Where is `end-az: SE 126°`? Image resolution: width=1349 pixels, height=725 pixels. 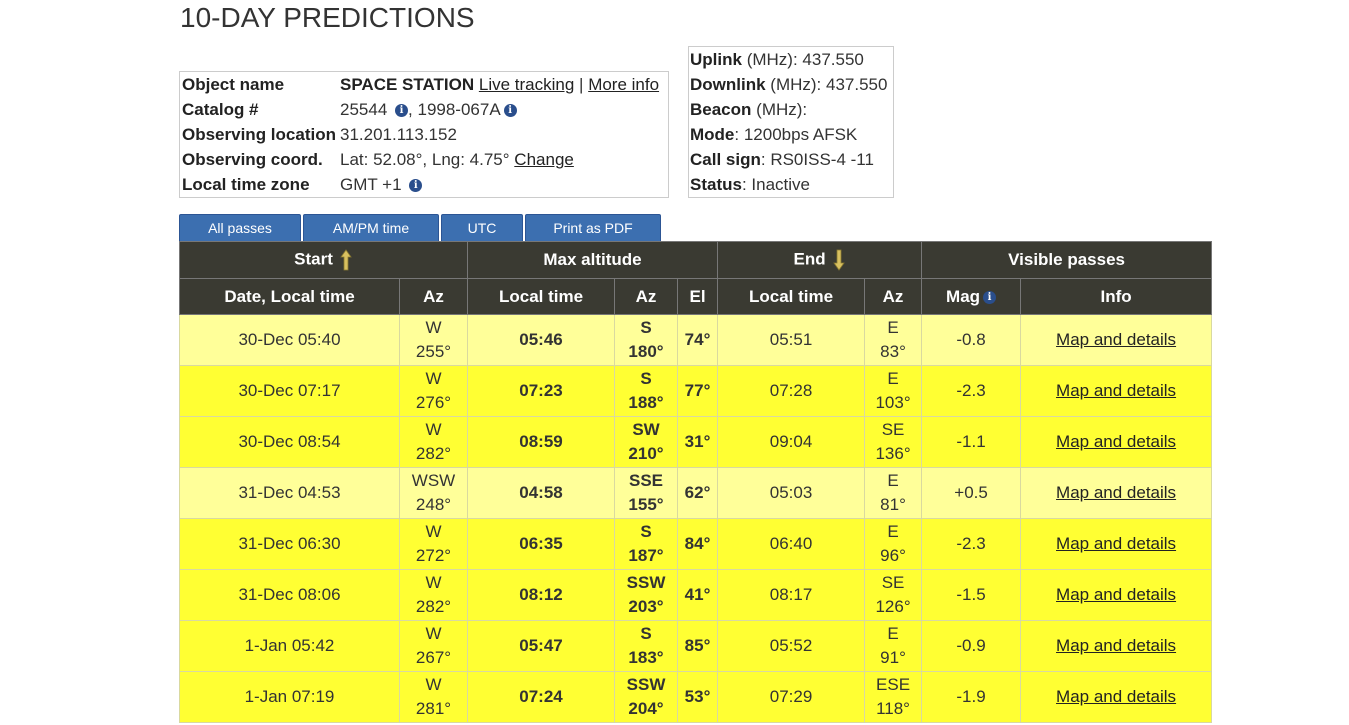 end-az: SE 126° is located at coordinates (893, 595).